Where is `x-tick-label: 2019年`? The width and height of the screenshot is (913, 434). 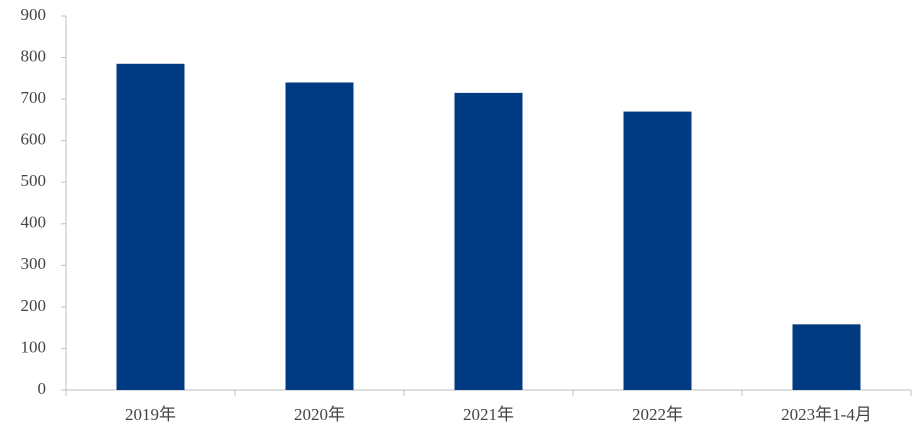 x-tick-label: 2019年 is located at coordinates (150, 414).